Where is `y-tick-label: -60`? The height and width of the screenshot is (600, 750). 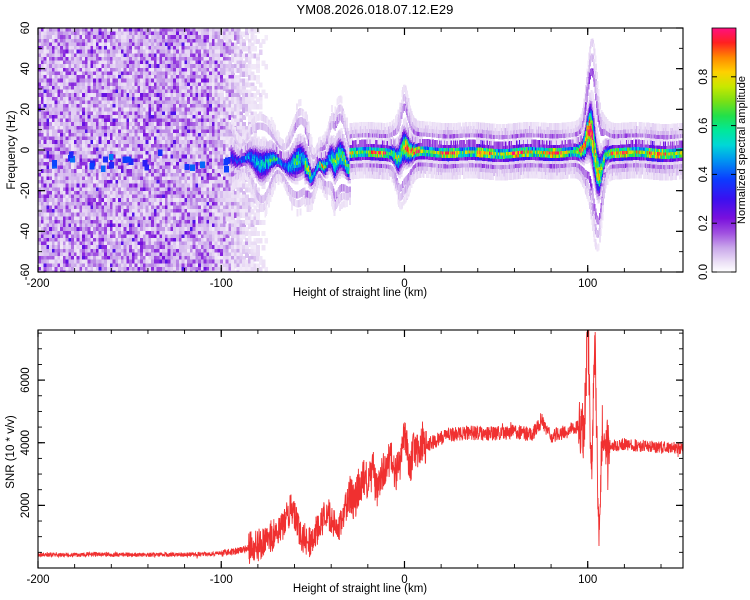 y-tick-label: -60 is located at coordinates (26, 272).